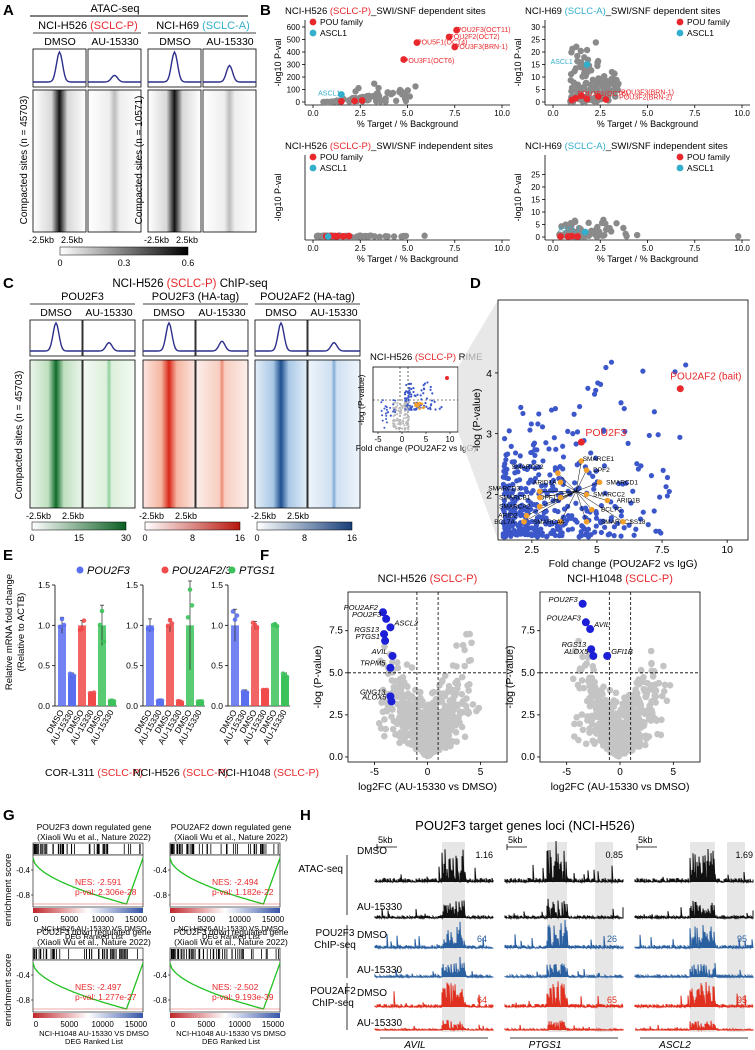 The image size is (755, 1050). Describe the element at coordinates (203, 26) in the screenshot. I see `cell-title: NCI-H69 (SCLC-A)` at that location.